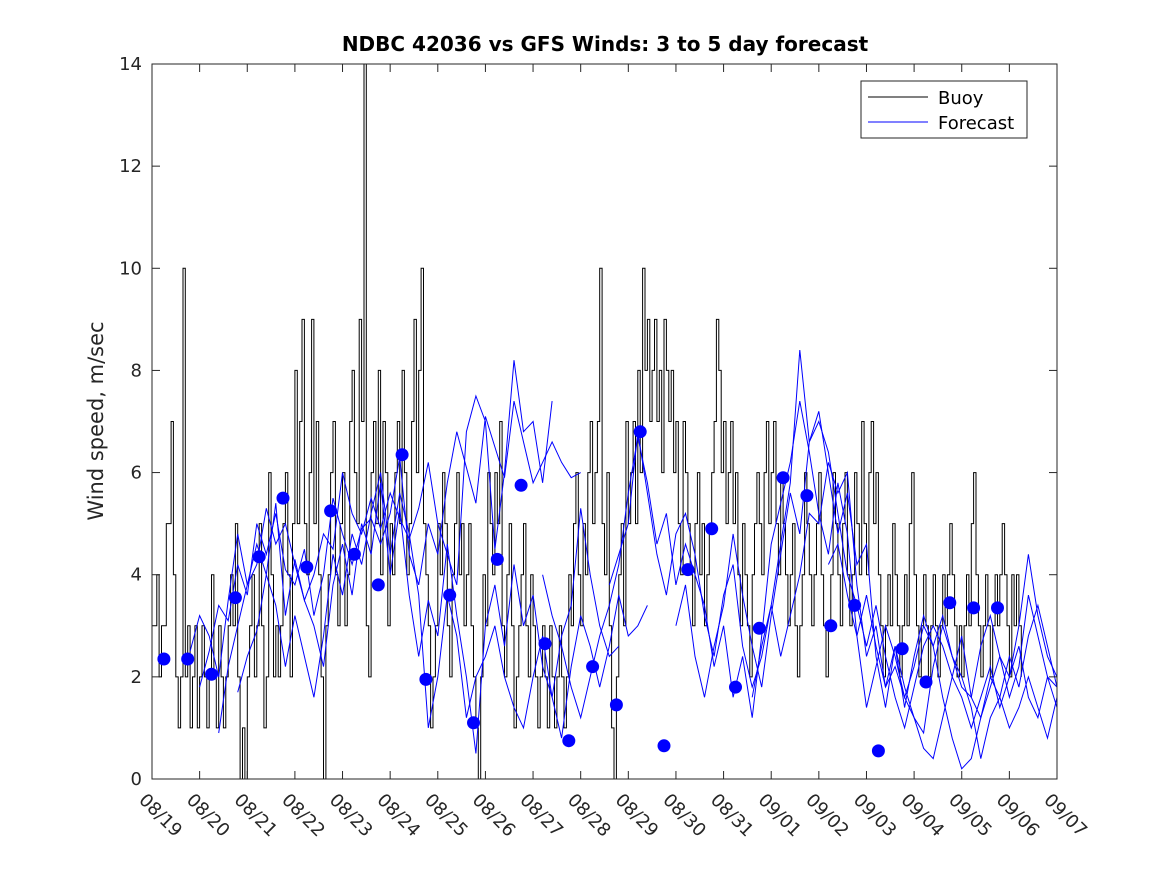 The image size is (1167, 875). I want to click on y-tick-label-1: 2, so click(136, 677).